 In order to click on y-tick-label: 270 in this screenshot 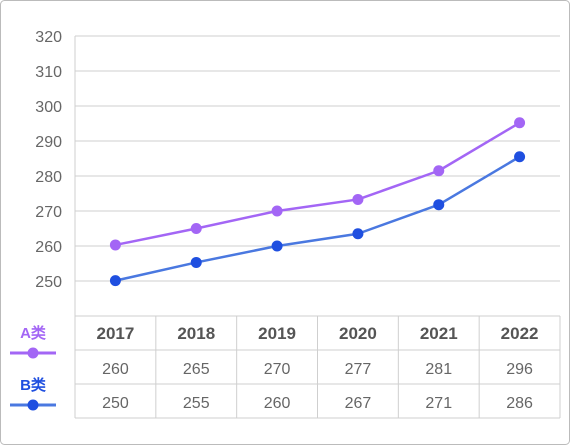, I will do `click(48, 212)`.